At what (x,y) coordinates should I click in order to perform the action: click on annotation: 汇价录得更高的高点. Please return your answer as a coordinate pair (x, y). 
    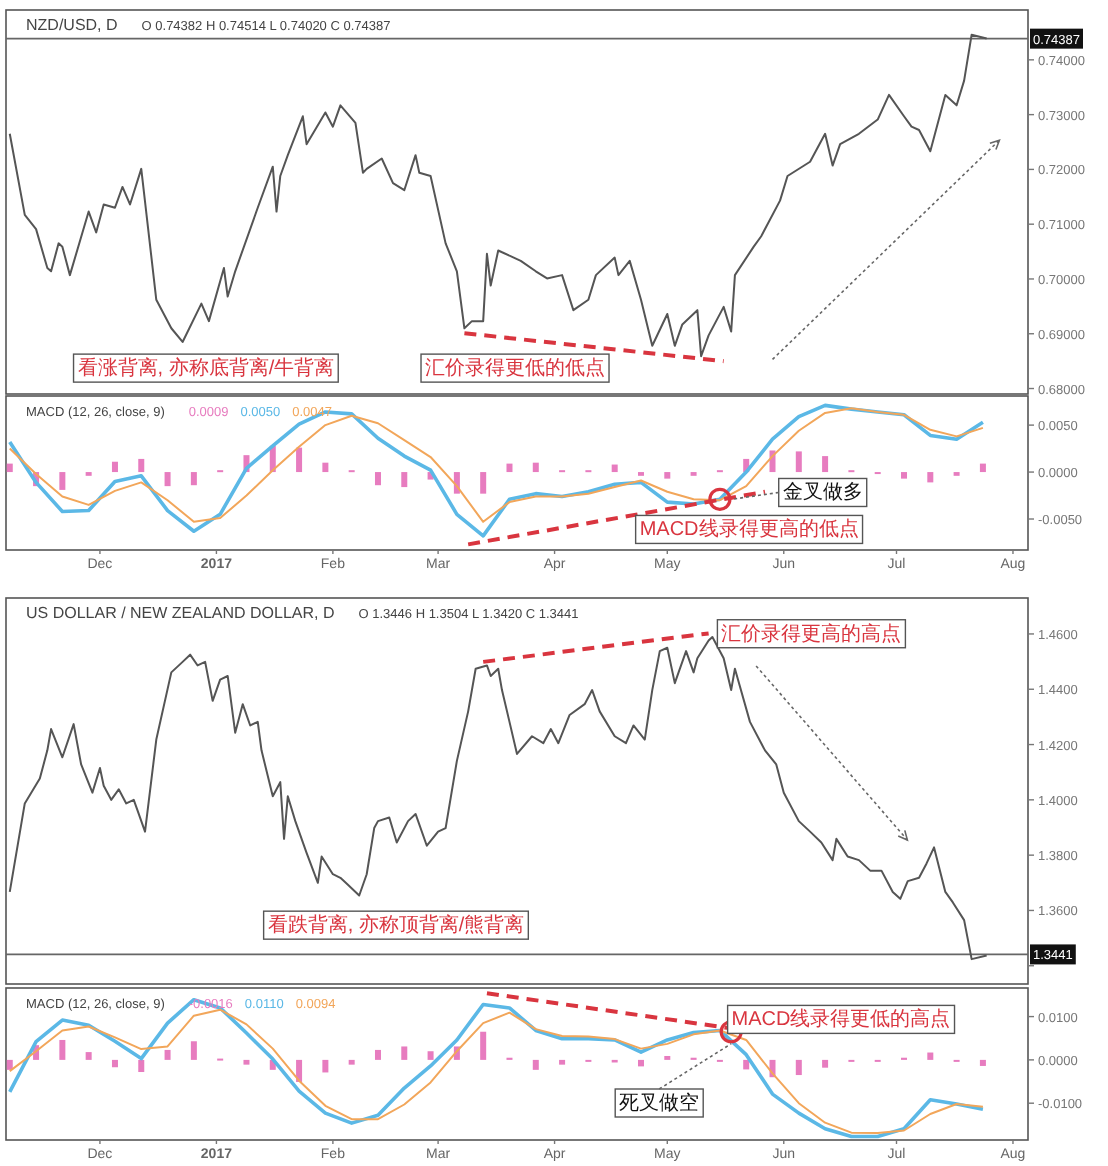
    Looking at the image, I should click on (811, 633).